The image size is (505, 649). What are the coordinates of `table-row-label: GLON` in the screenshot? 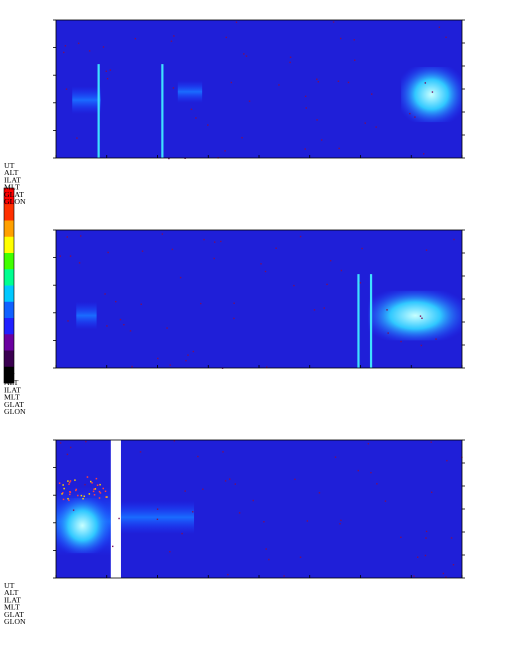 It's located at (15, 621).